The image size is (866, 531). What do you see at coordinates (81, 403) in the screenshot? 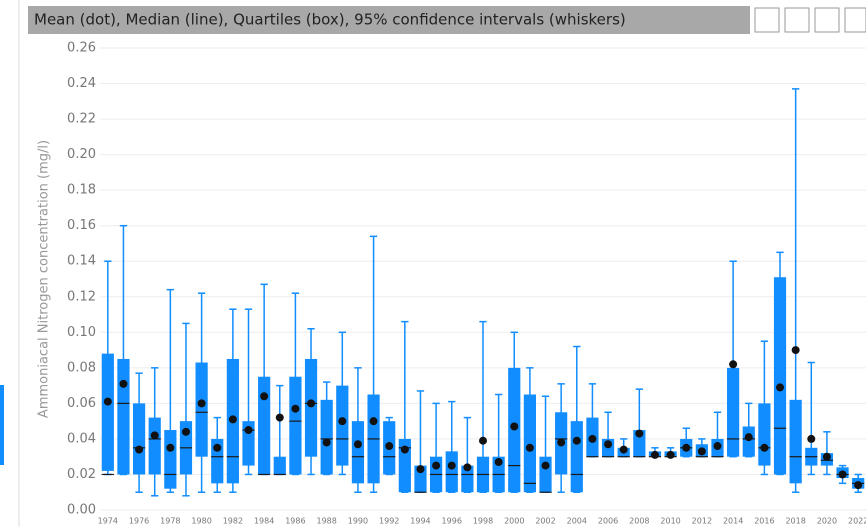
I see `y-tick-label: 0.06` at bounding box center [81, 403].